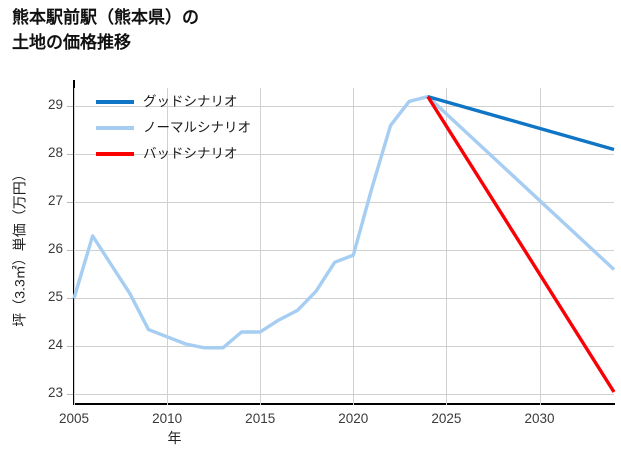 The width and height of the screenshot is (621, 465). What do you see at coordinates (55, 249) in the screenshot?
I see `y-tick-label: 26` at bounding box center [55, 249].